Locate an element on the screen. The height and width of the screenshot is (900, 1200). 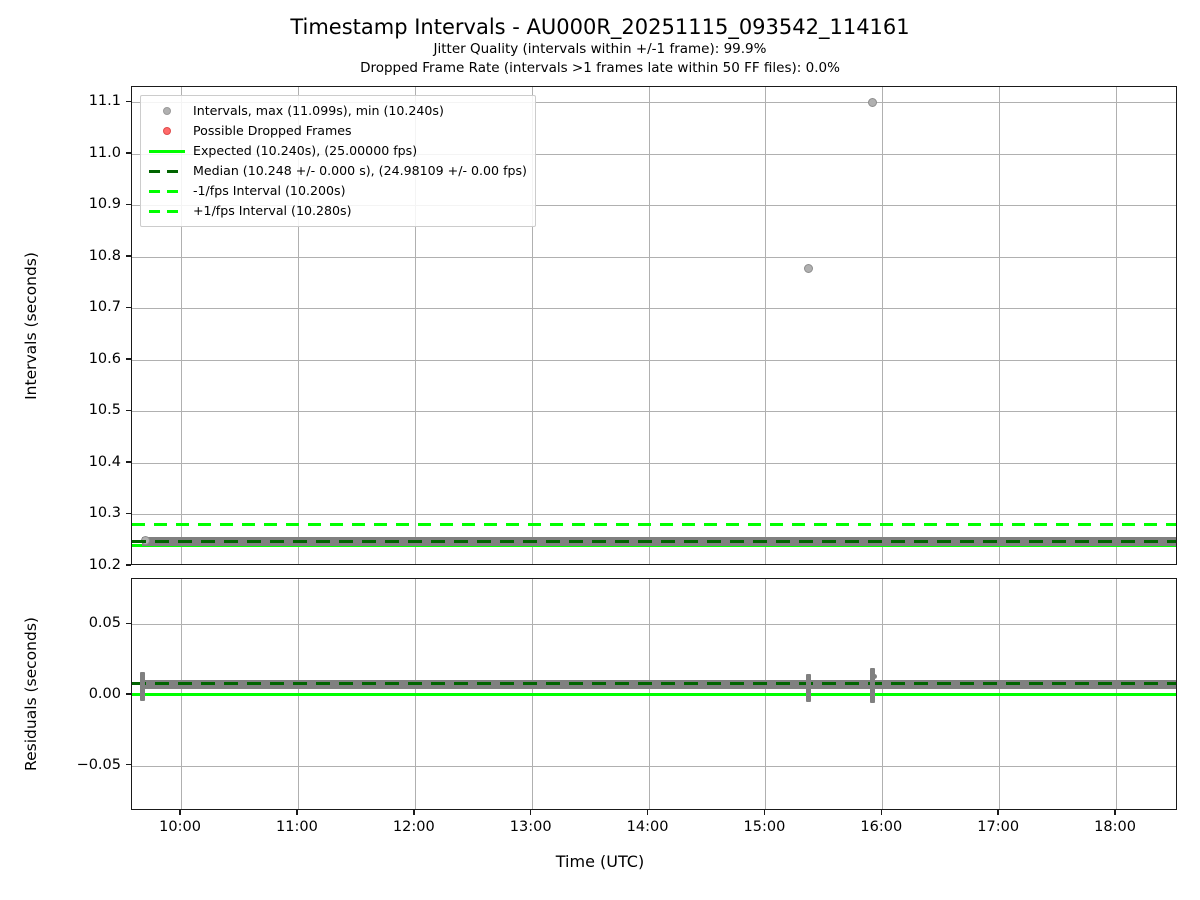
y-tick-label: 10.3 is located at coordinates (104, 513).